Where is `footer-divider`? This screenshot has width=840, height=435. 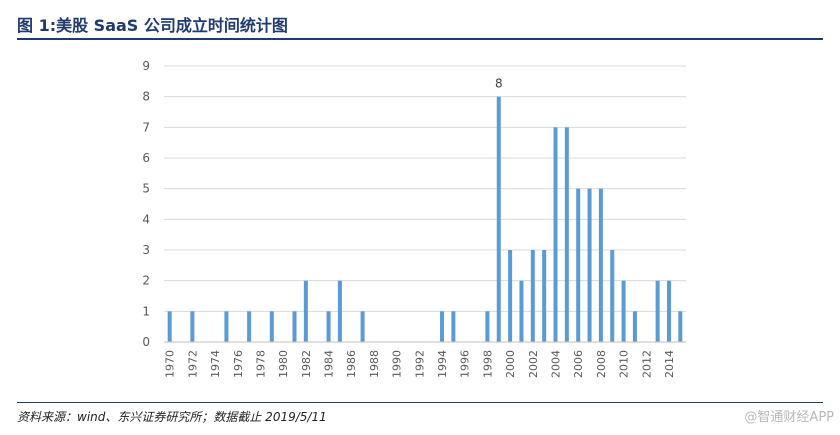
footer-divider is located at coordinates (420, 402).